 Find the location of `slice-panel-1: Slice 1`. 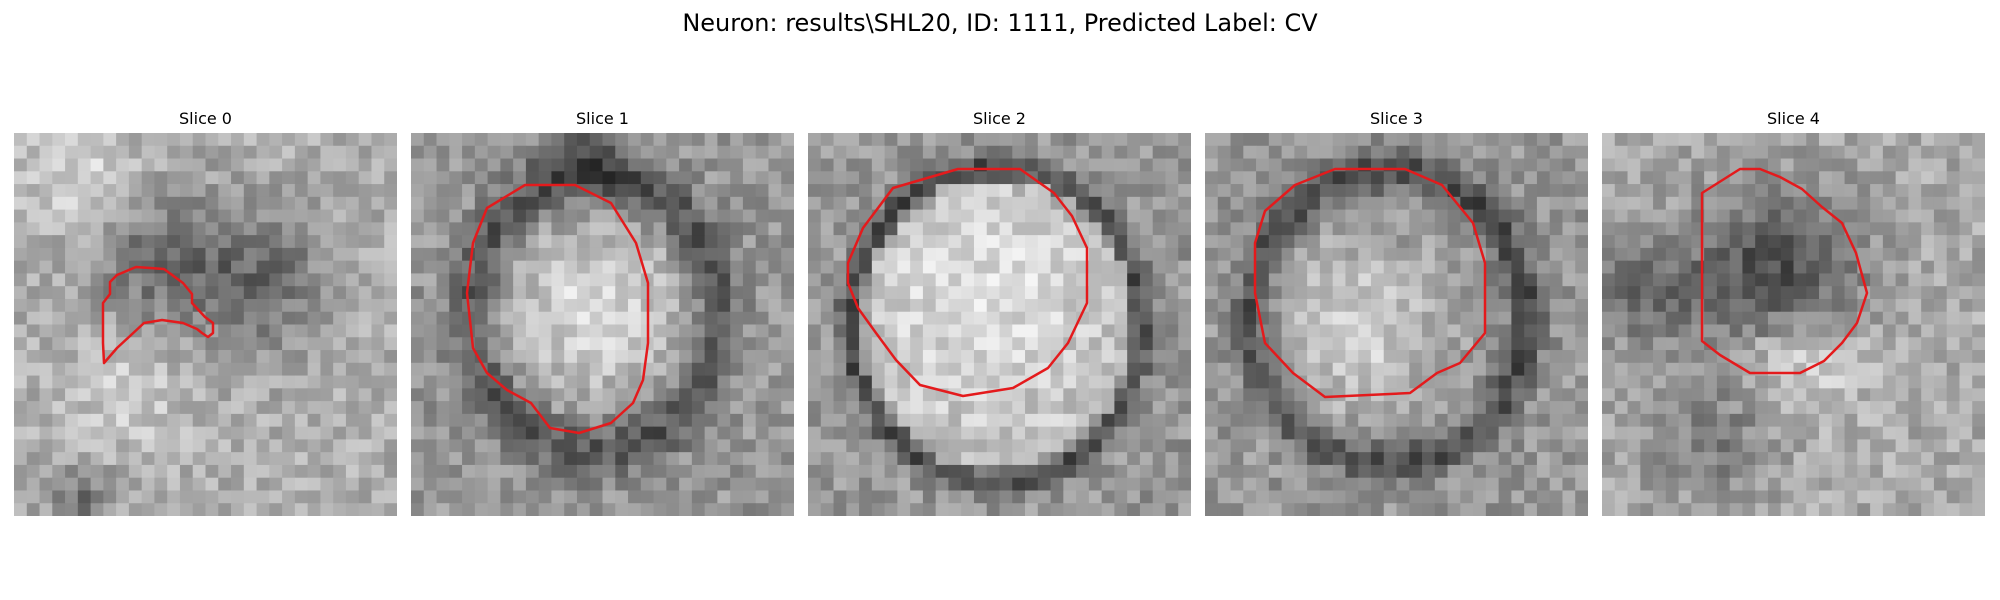

slice-panel-1: Slice 1 is located at coordinates (602, 313).